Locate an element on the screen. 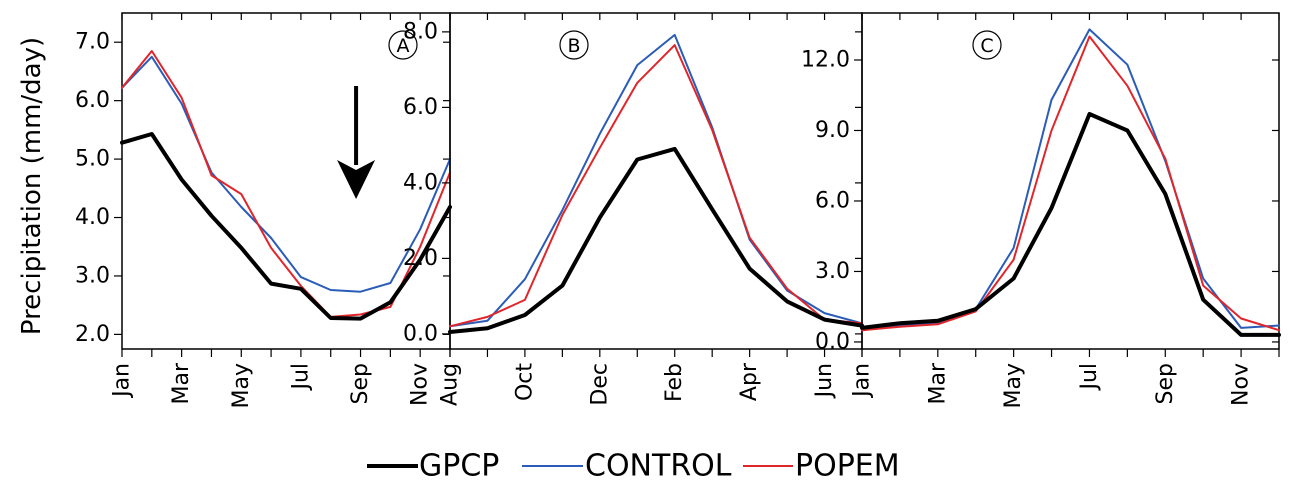  legend-item-popem: POPEM is located at coordinates (821, 466).